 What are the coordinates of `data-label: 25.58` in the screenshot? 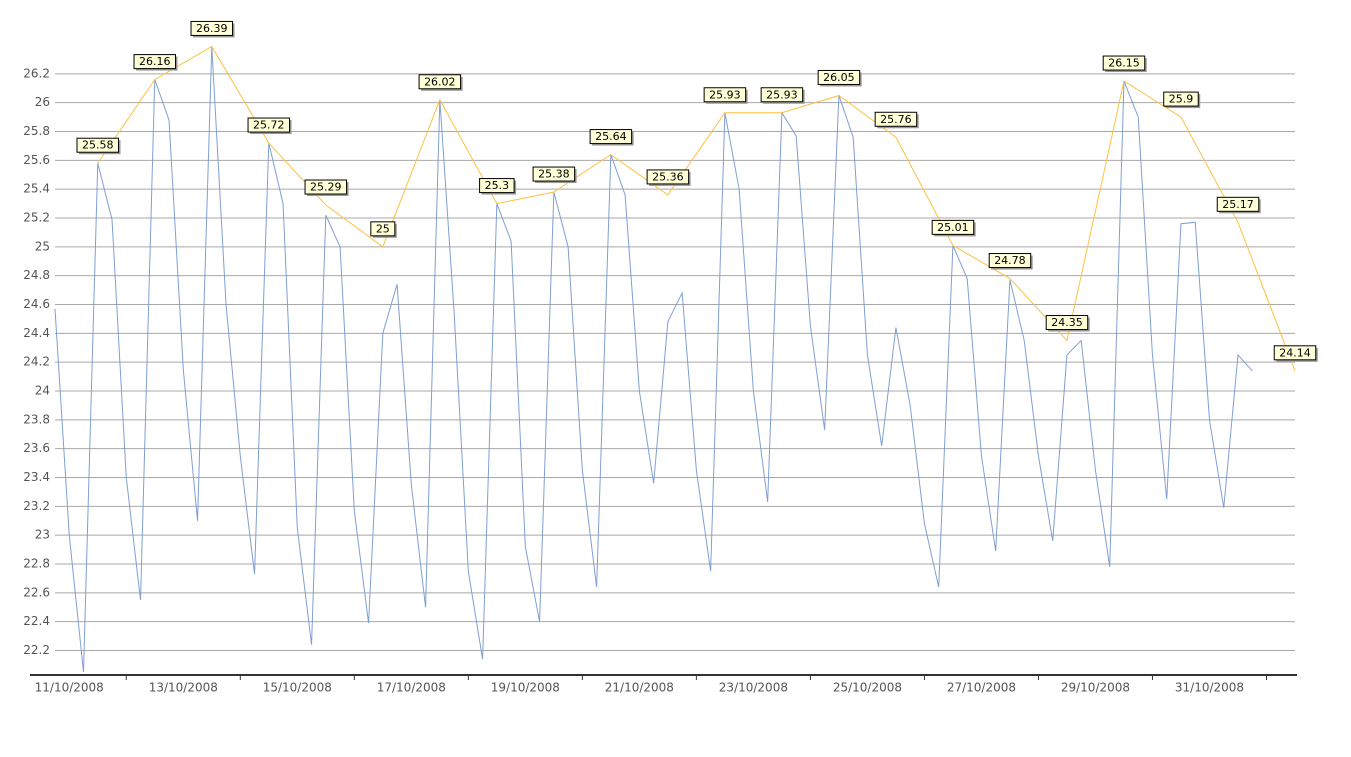 It's located at (98, 145).